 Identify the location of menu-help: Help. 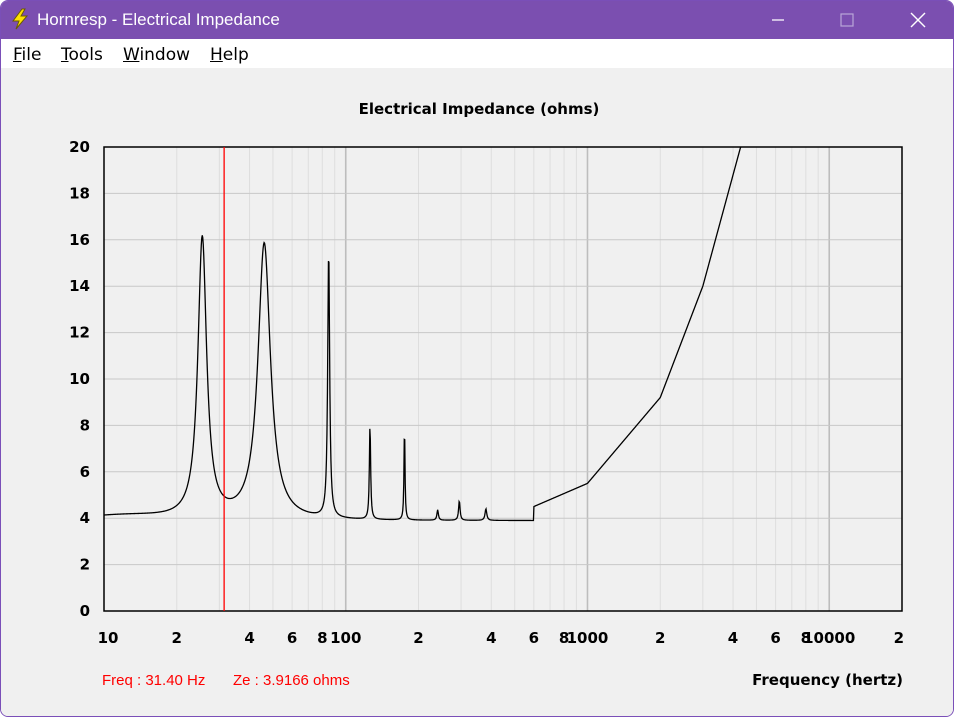
(229, 55).